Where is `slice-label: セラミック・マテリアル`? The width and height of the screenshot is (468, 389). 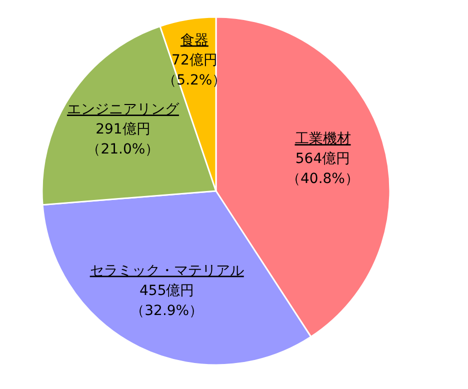
slice-label: セラミック・マテリアル is located at coordinates (167, 270).